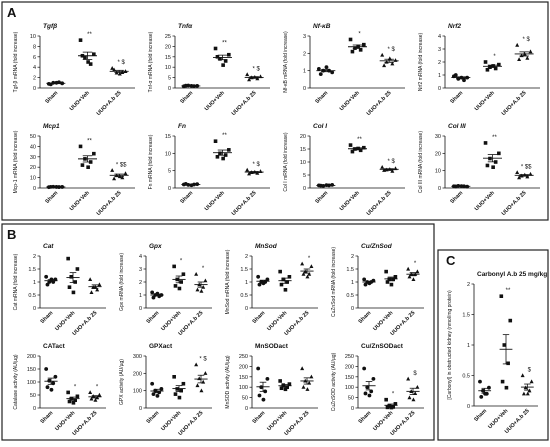  I want to click on y-tick-label: 100, so click(137, 392).